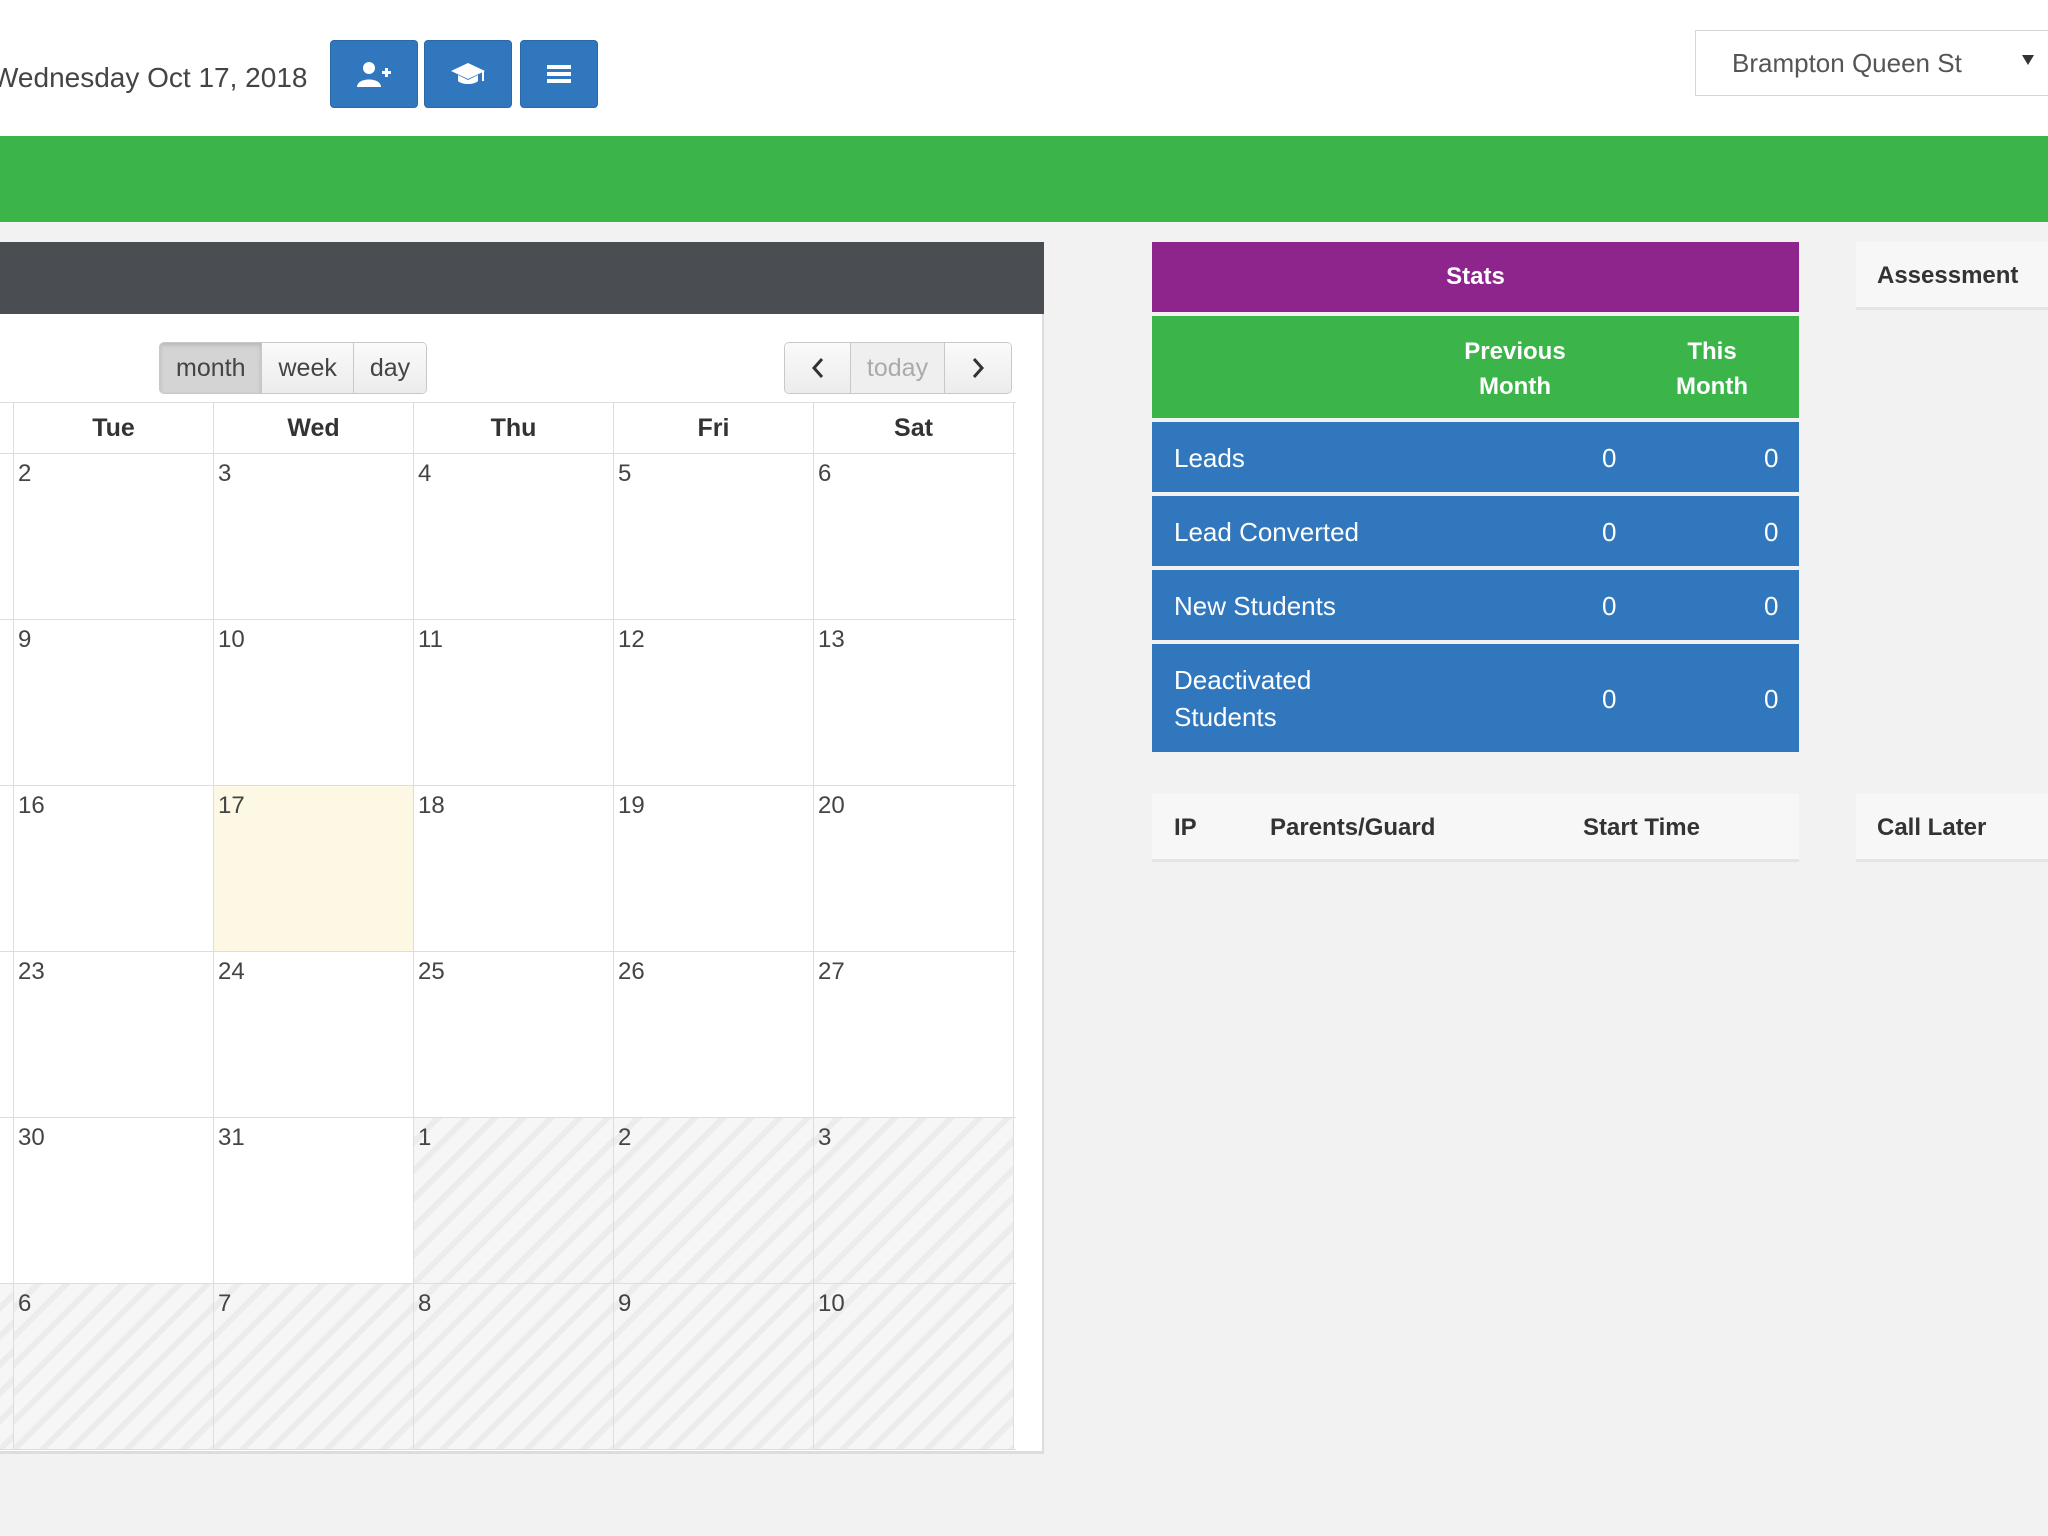  What do you see at coordinates (314, 1034) in the screenshot?
I see `day-cell: 24` at bounding box center [314, 1034].